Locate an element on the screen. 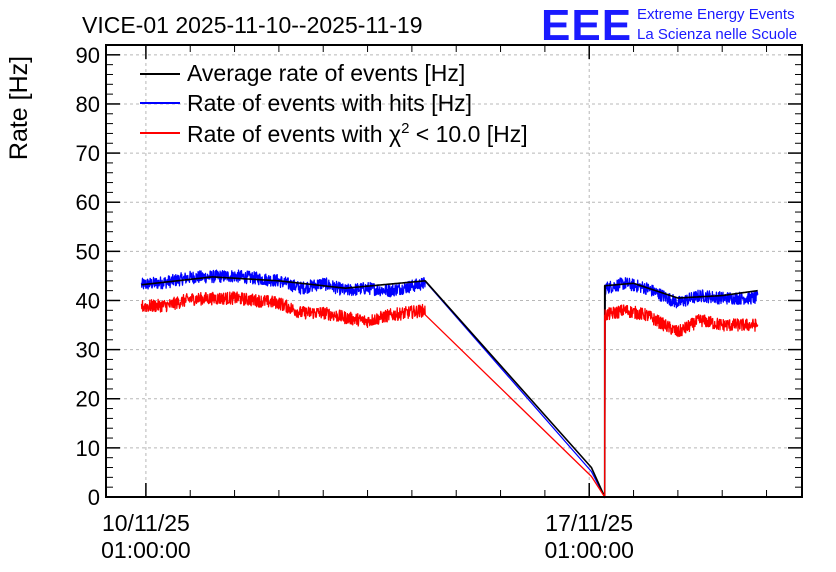  y-tick-label-50: 50 is located at coordinates (88, 251).